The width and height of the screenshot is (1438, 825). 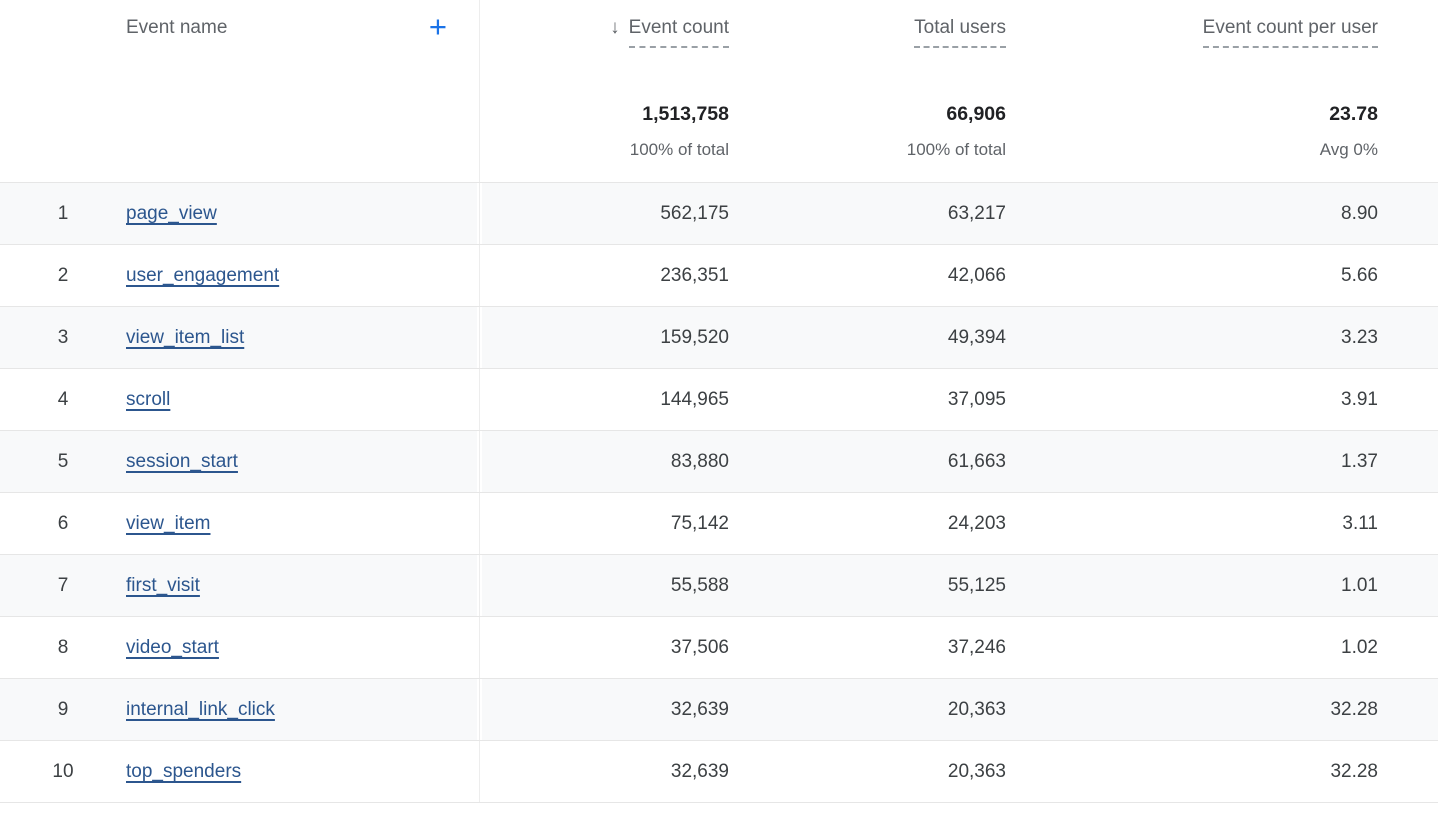 What do you see at coordinates (437, 26) in the screenshot?
I see `add-comparison-button: +` at bounding box center [437, 26].